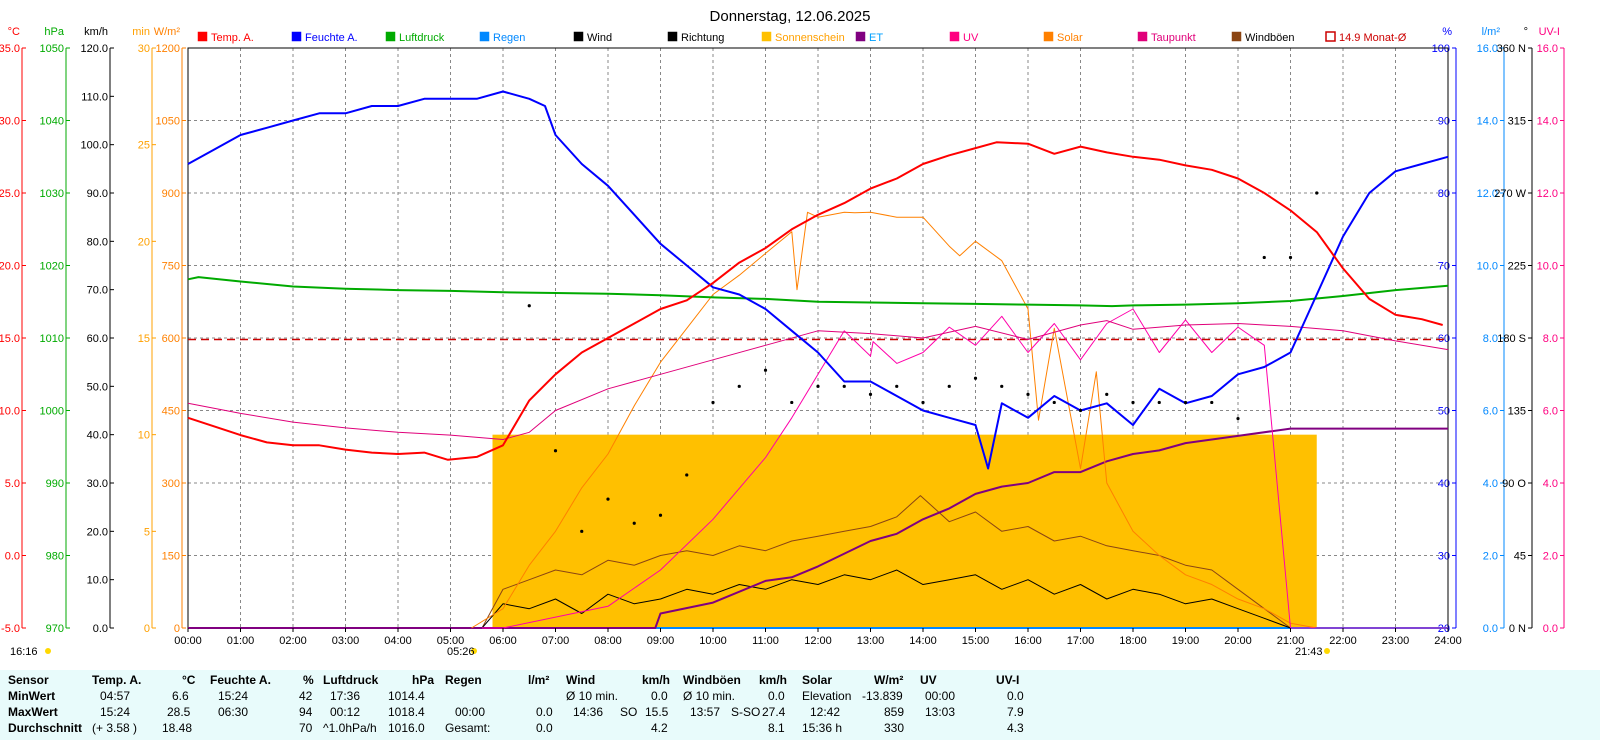  I want to click on left-axis-tick-label: 750, so click(171, 267).